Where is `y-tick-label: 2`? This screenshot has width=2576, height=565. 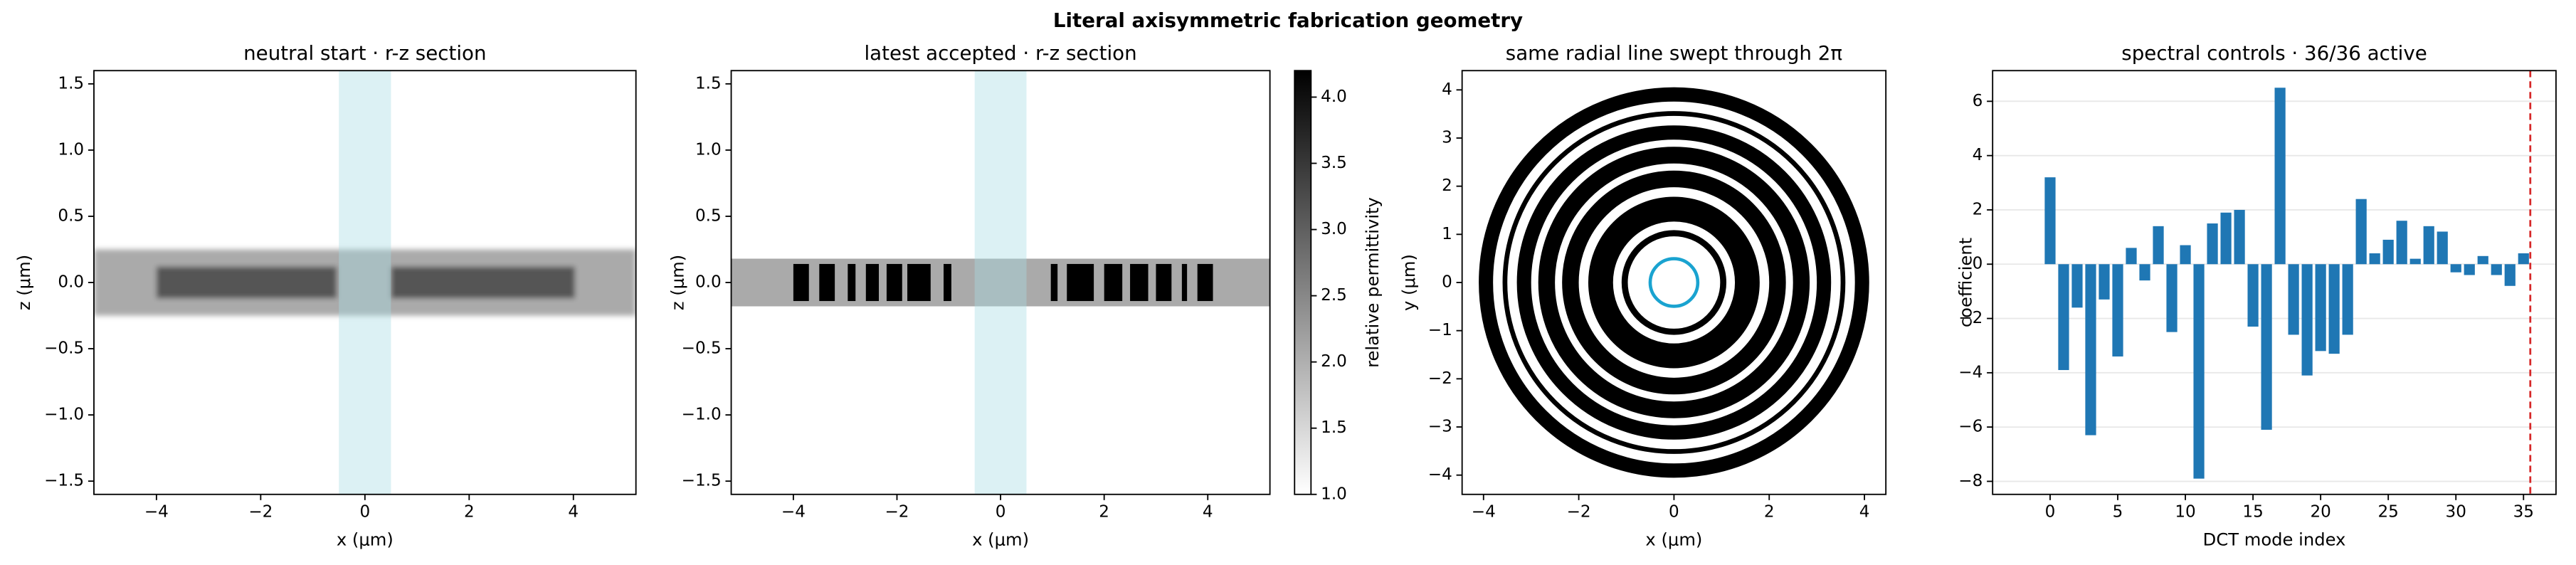
y-tick-label: 2 is located at coordinates (1978, 209).